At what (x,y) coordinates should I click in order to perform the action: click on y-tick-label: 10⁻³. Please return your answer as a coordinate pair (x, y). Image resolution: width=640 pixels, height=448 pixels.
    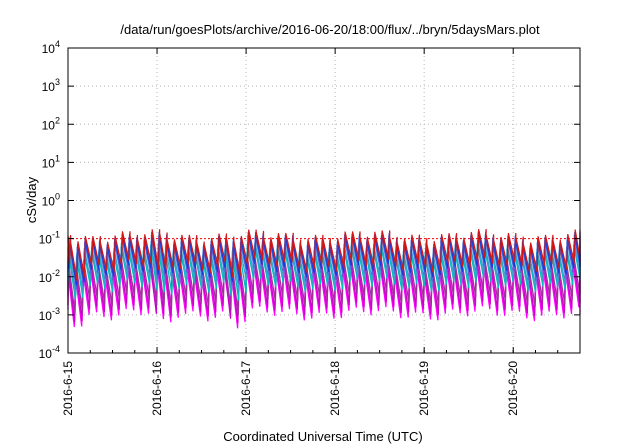
    Looking at the image, I should click on (49, 314).